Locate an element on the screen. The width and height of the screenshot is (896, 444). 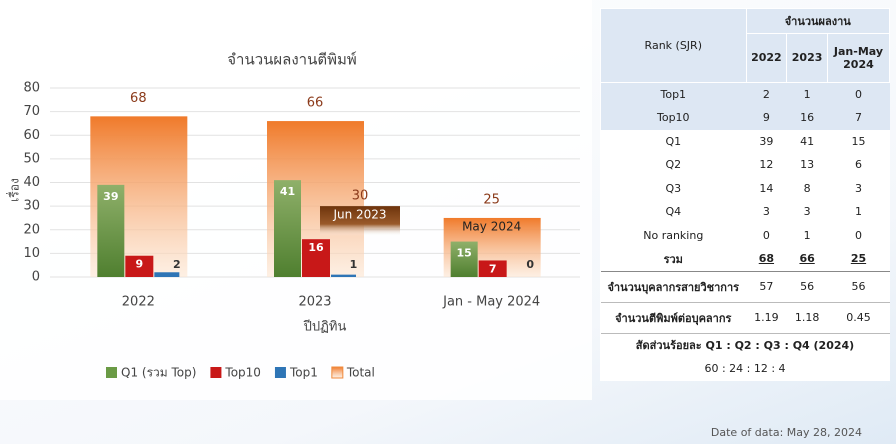
legend-item: Top1 is located at coordinates (296, 373).